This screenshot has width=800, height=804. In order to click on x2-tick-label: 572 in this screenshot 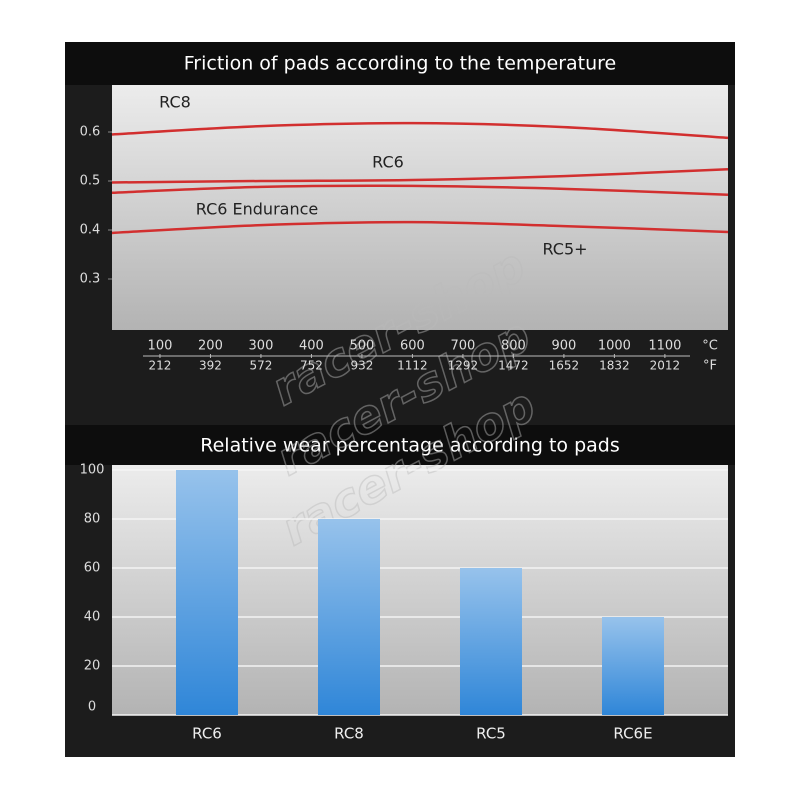, I will do `click(260, 366)`.